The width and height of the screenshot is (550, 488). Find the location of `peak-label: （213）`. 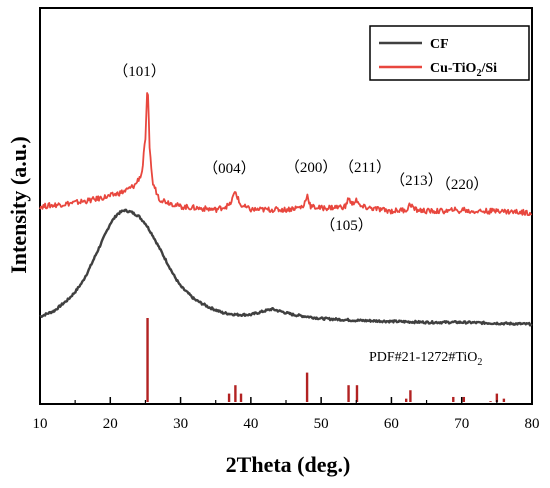

peak-label: （213） is located at coordinates (416, 180).